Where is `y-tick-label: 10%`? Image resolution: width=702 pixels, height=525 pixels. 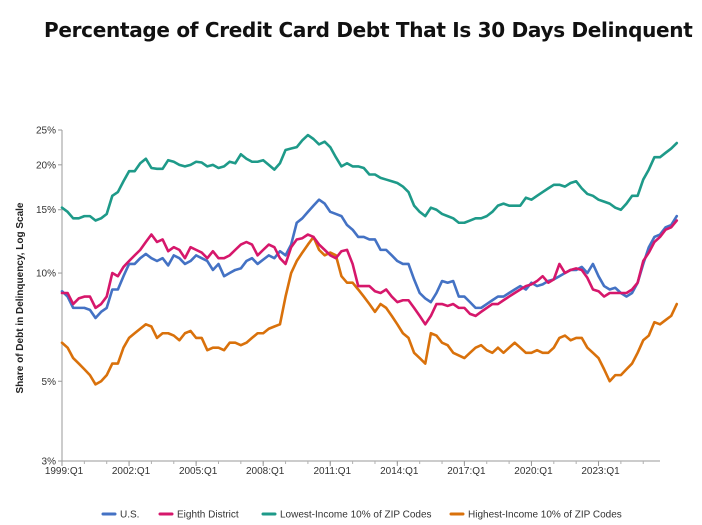
y-tick-label: 10% is located at coordinates (46, 274).